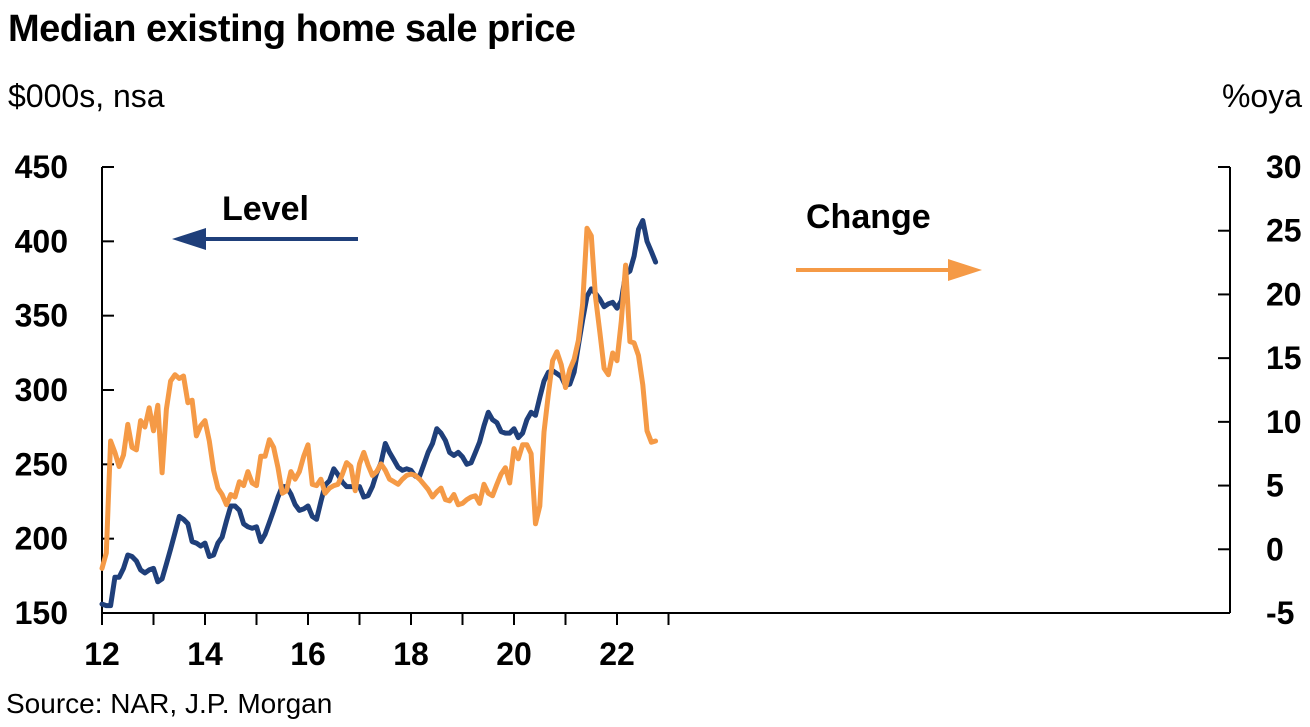 The height and width of the screenshot is (727, 1310). Describe the element at coordinates (1284, 358) in the screenshot. I see `right-axis-tick-label: 15` at that location.